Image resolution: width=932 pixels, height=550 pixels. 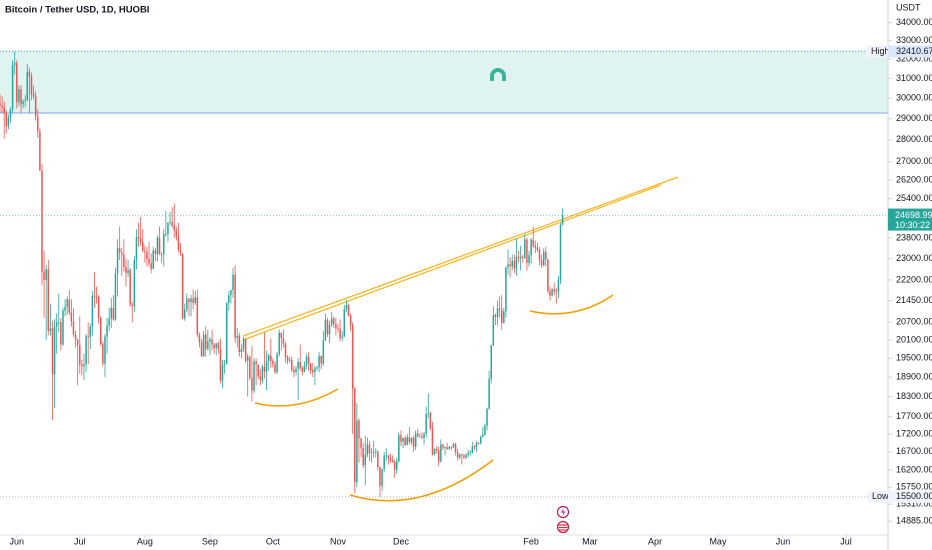 What do you see at coordinates (880, 496) in the screenshot?
I see `low-name: Low` at bounding box center [880, 496].